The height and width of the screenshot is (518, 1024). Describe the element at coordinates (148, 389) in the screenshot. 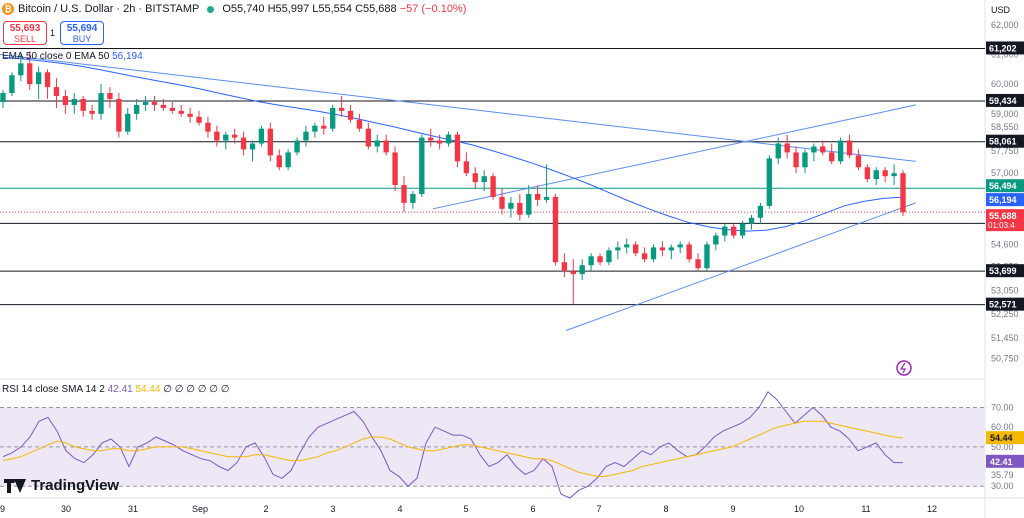

I see `rsi-sma-legend-value: 54.44` at that location.